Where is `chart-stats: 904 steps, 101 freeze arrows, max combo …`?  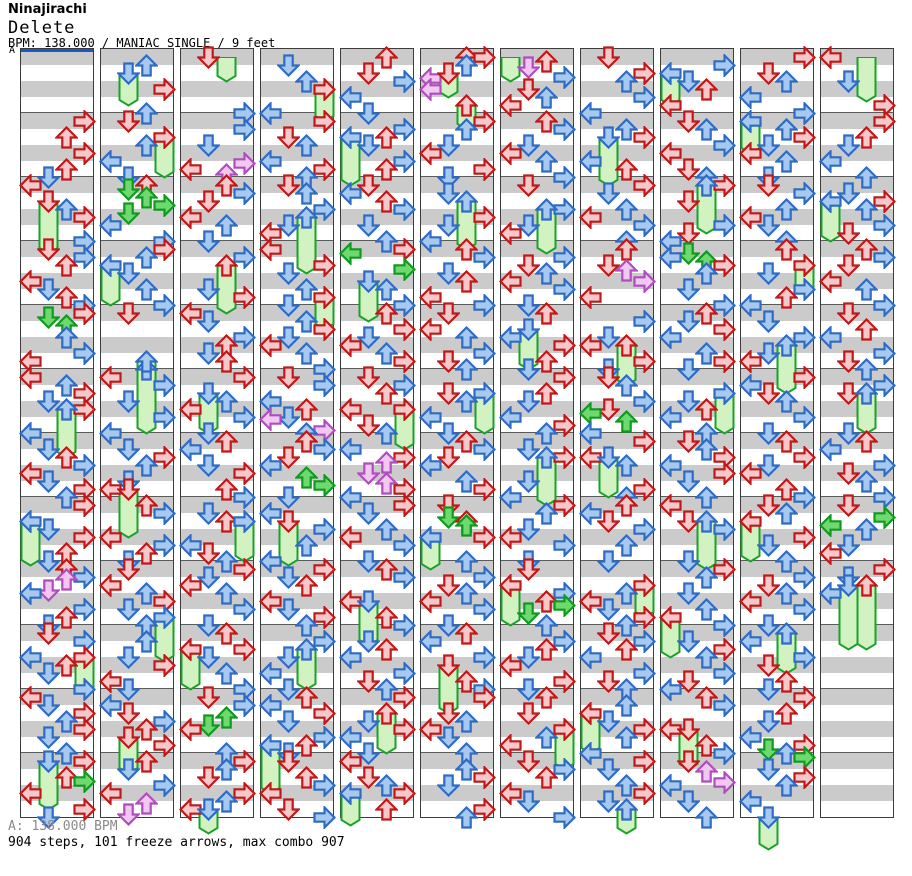 chart-stats: 904 steps, 101 freeze arrows, max combo … is located at coordinates (176, 842).